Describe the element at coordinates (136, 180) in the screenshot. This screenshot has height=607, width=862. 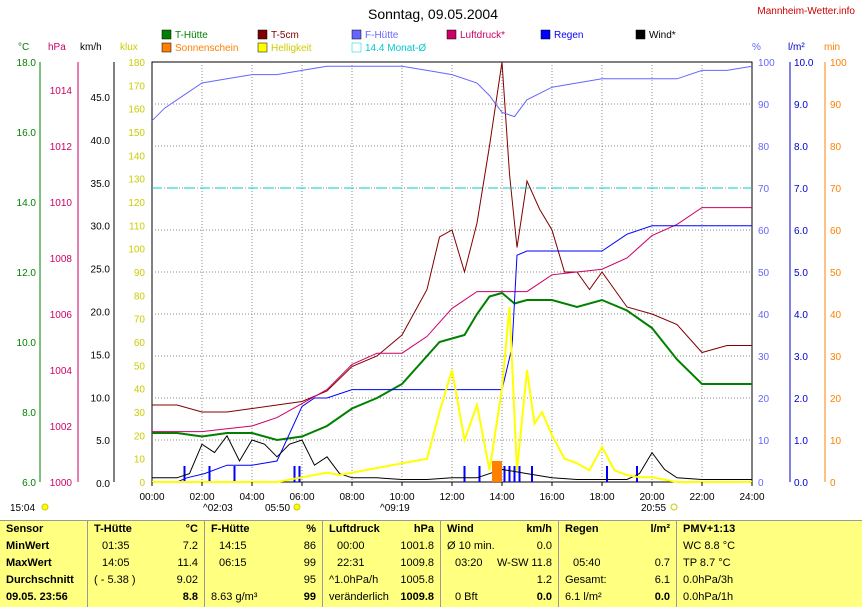
I see `lux-tick-label: 130` at that location.